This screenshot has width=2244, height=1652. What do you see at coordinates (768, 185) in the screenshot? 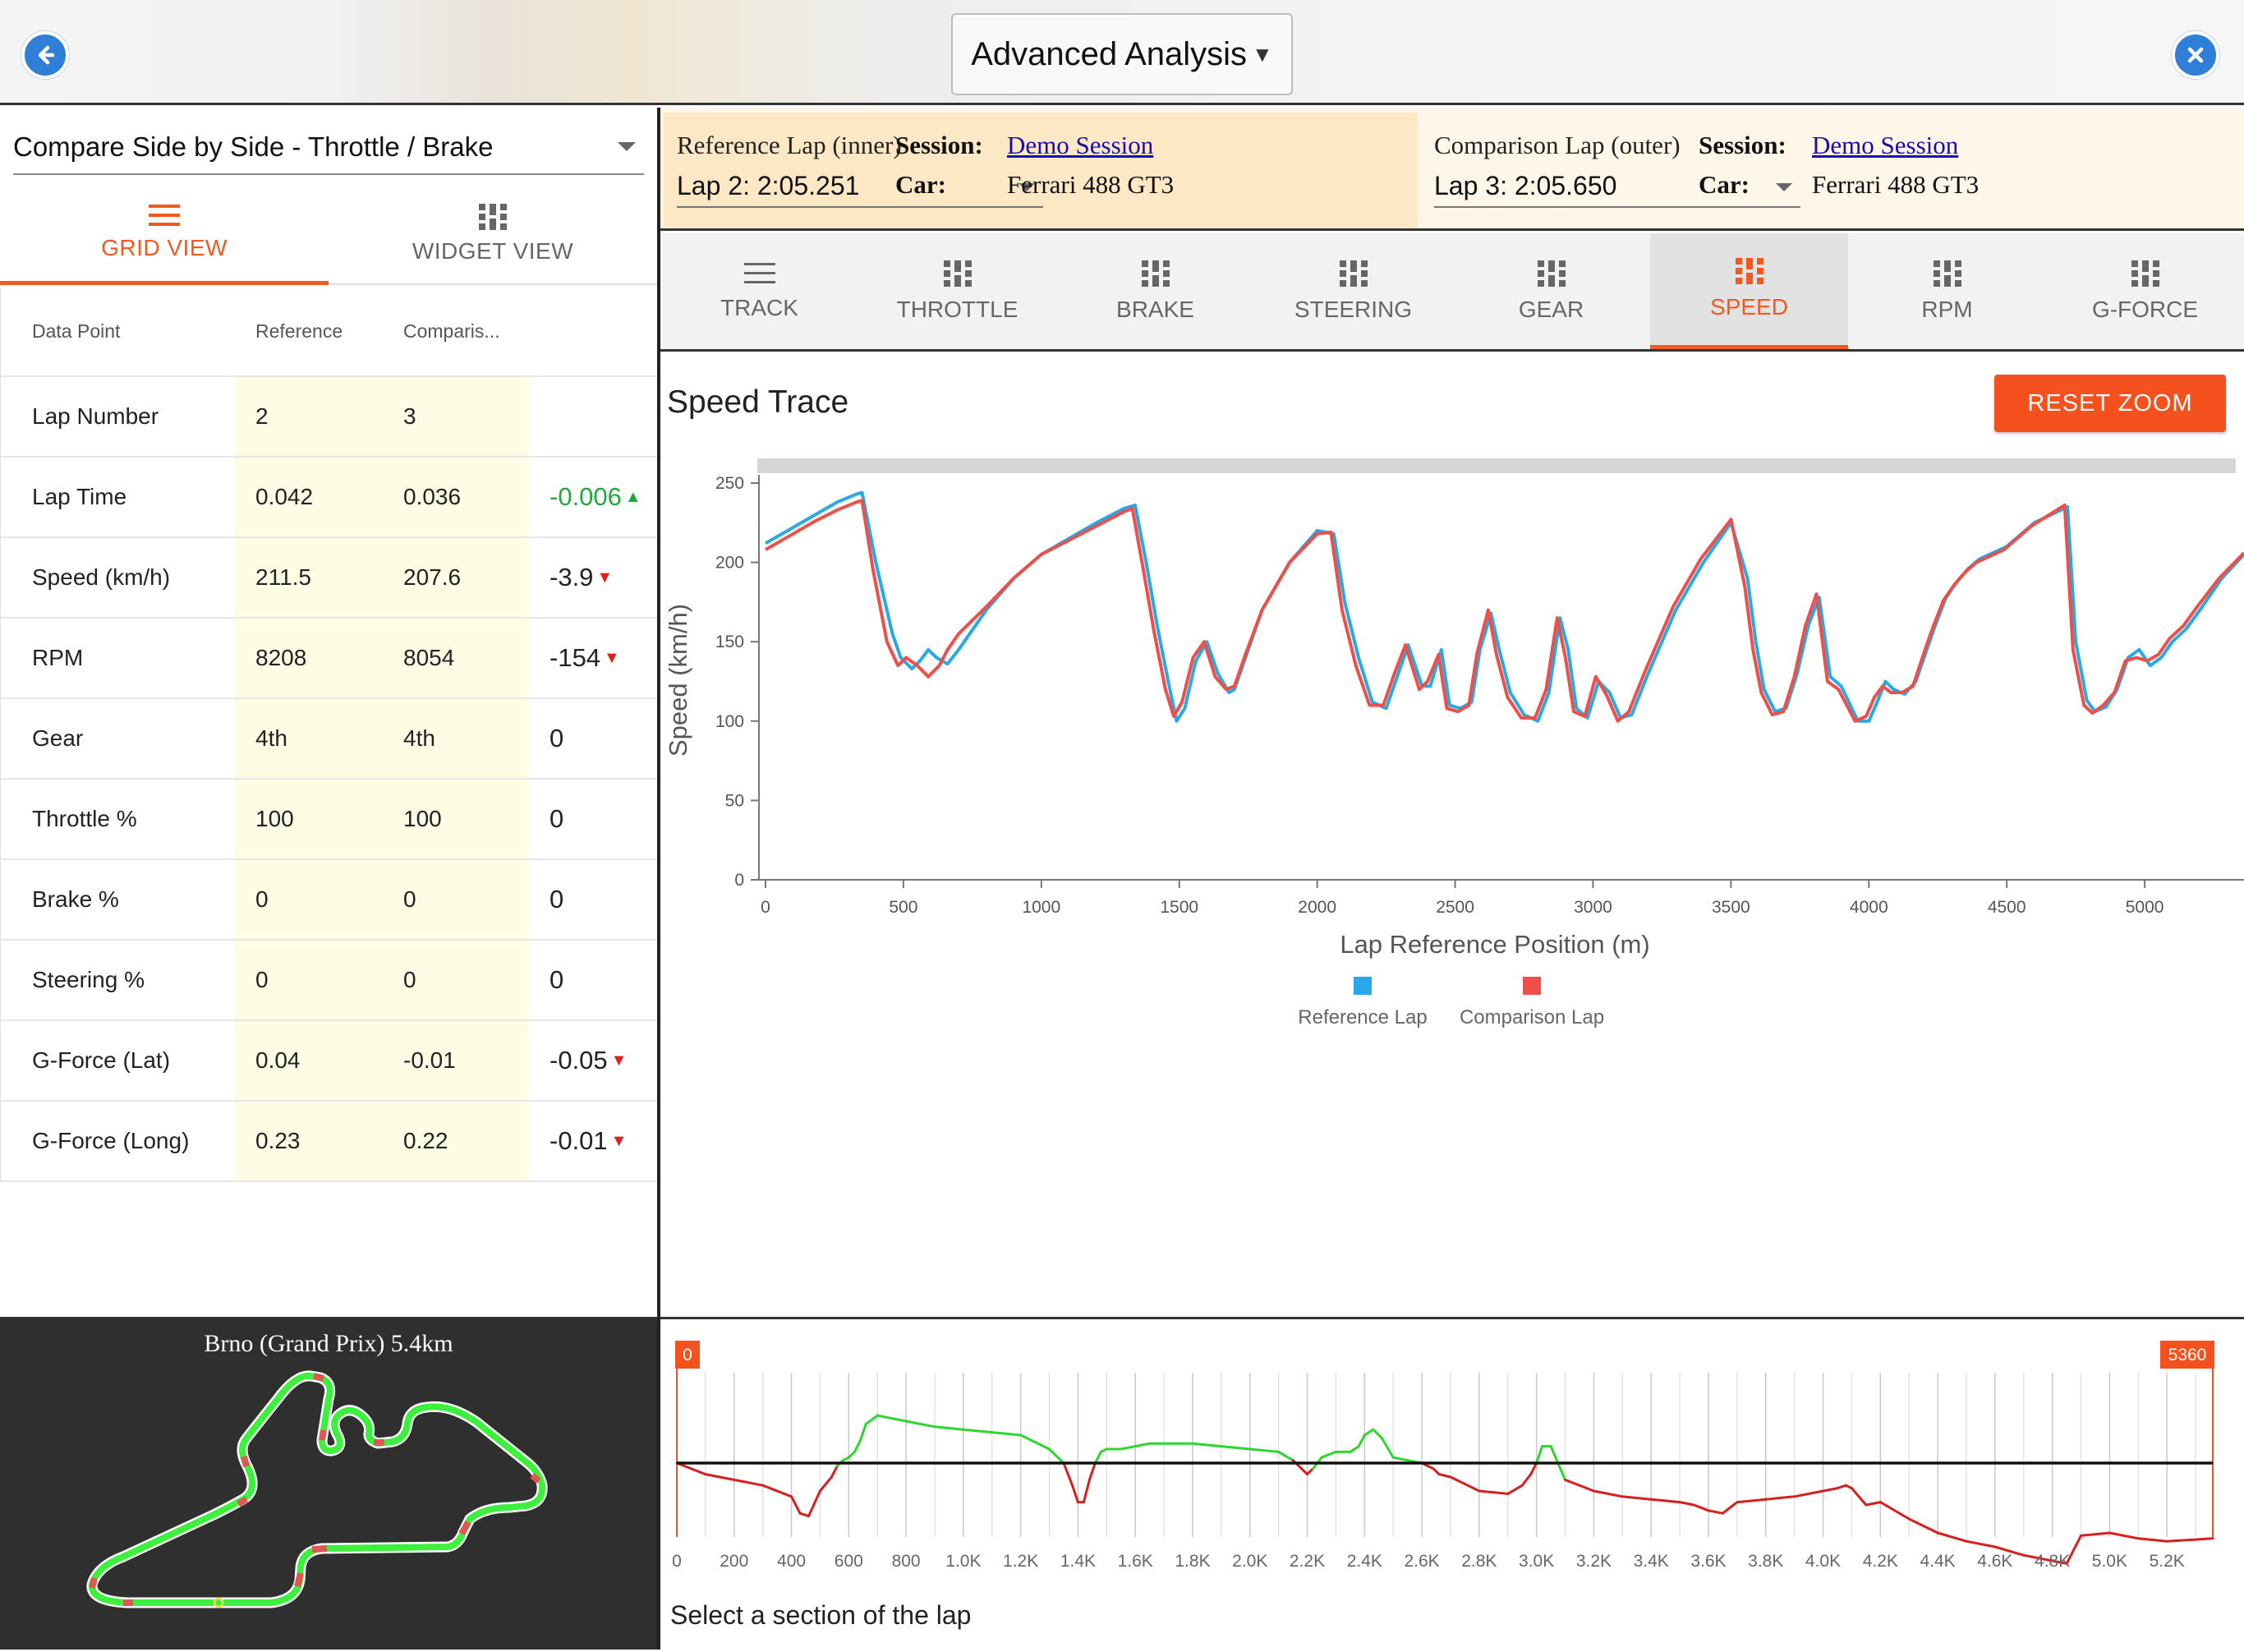
I see `reference-lap-value: Lap 2: 2:05.251` at bounding box center [768, 185].